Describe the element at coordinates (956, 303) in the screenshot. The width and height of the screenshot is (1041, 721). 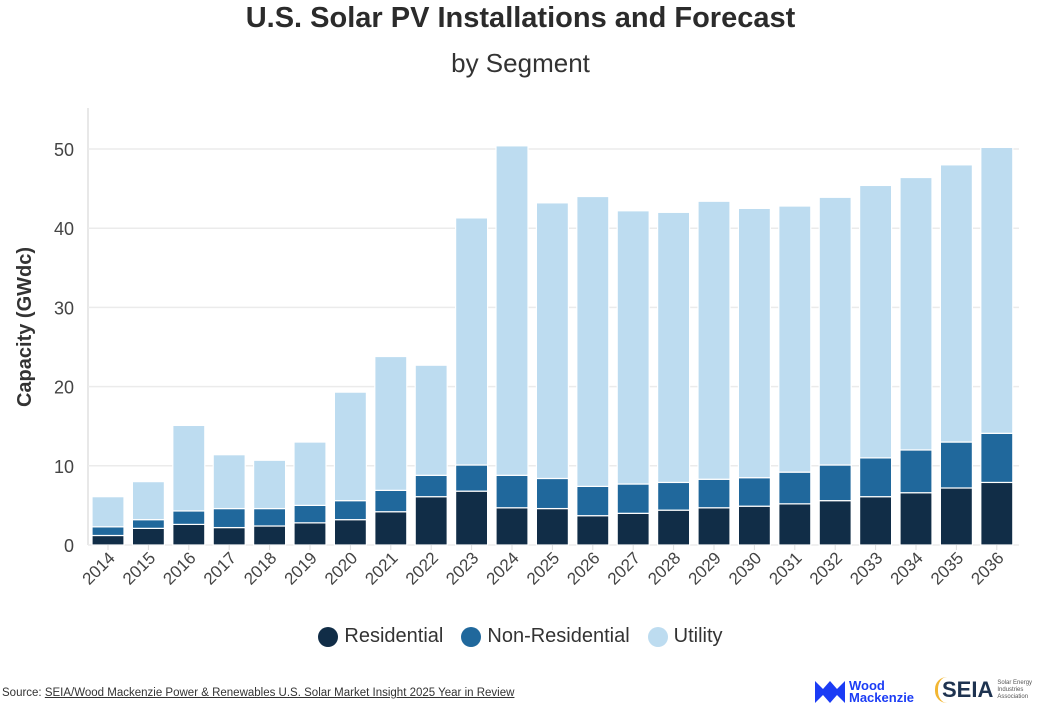
I see `bar-utility-2035` at that location.